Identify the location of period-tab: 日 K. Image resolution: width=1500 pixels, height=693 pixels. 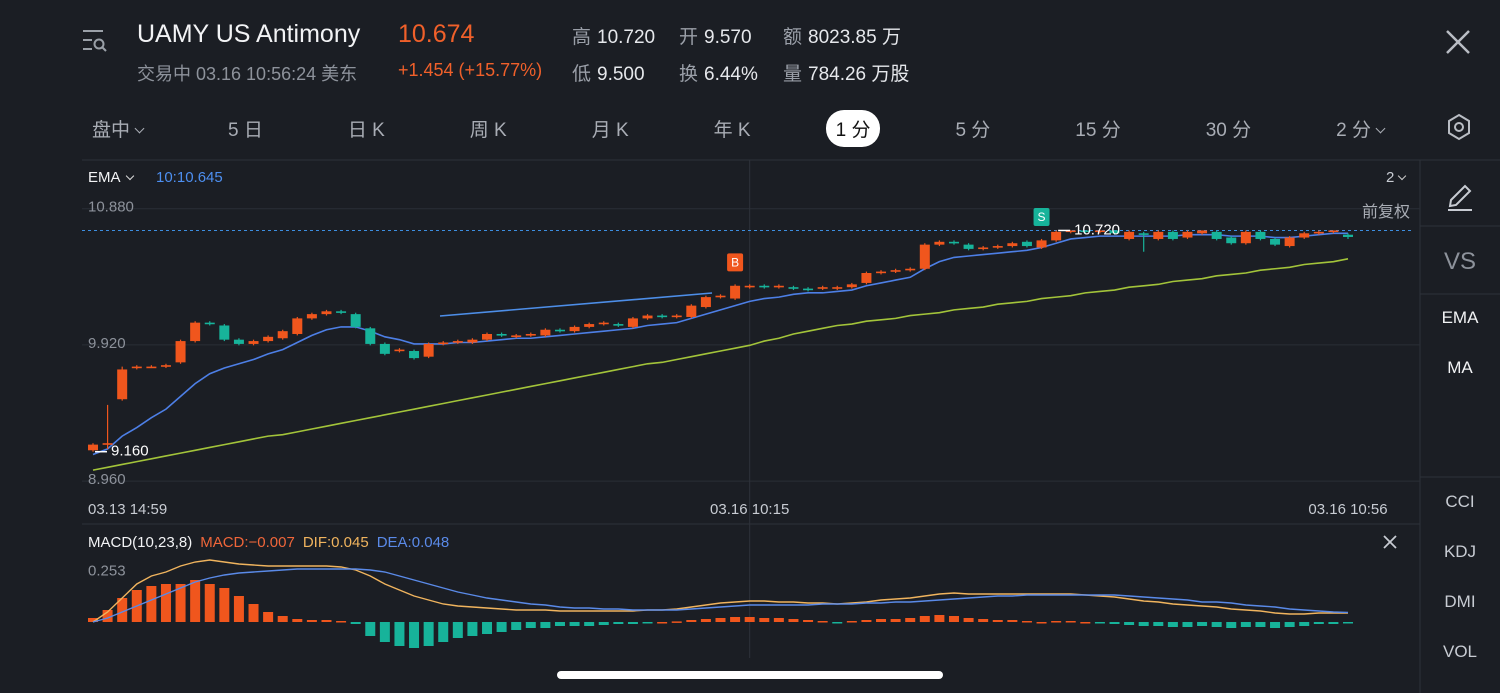
(366, 130).